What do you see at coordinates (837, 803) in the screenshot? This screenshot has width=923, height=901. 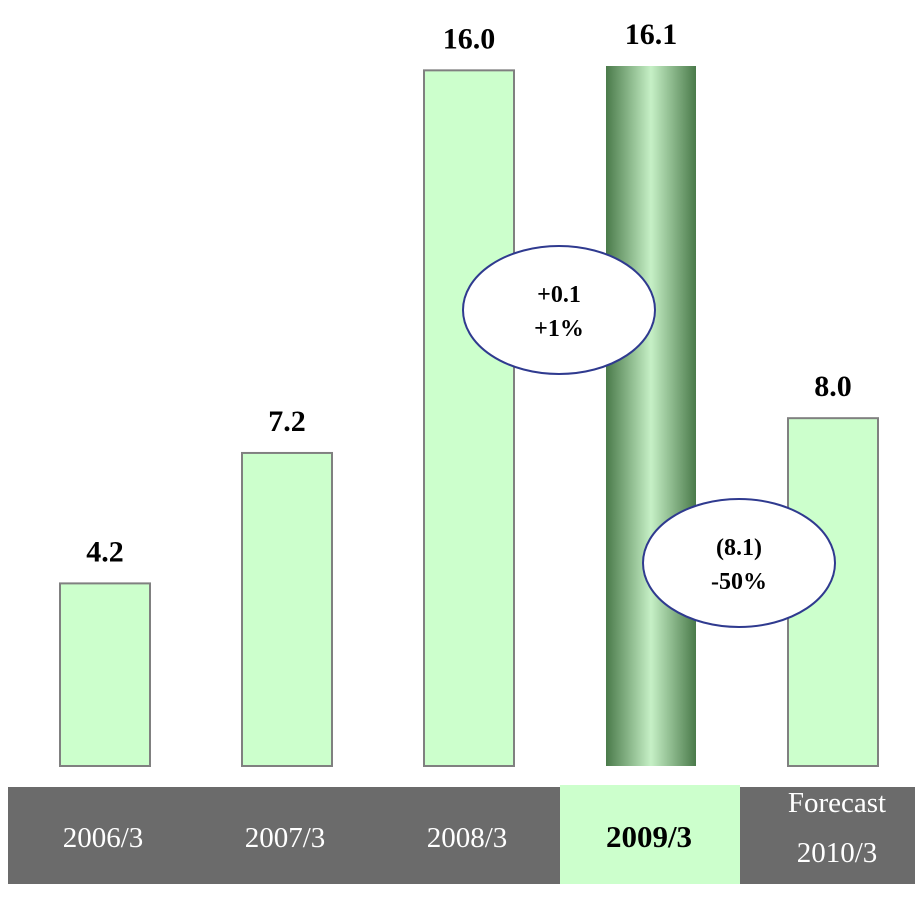 I see `category-label: Forecast` at bounding box center [837, 803].